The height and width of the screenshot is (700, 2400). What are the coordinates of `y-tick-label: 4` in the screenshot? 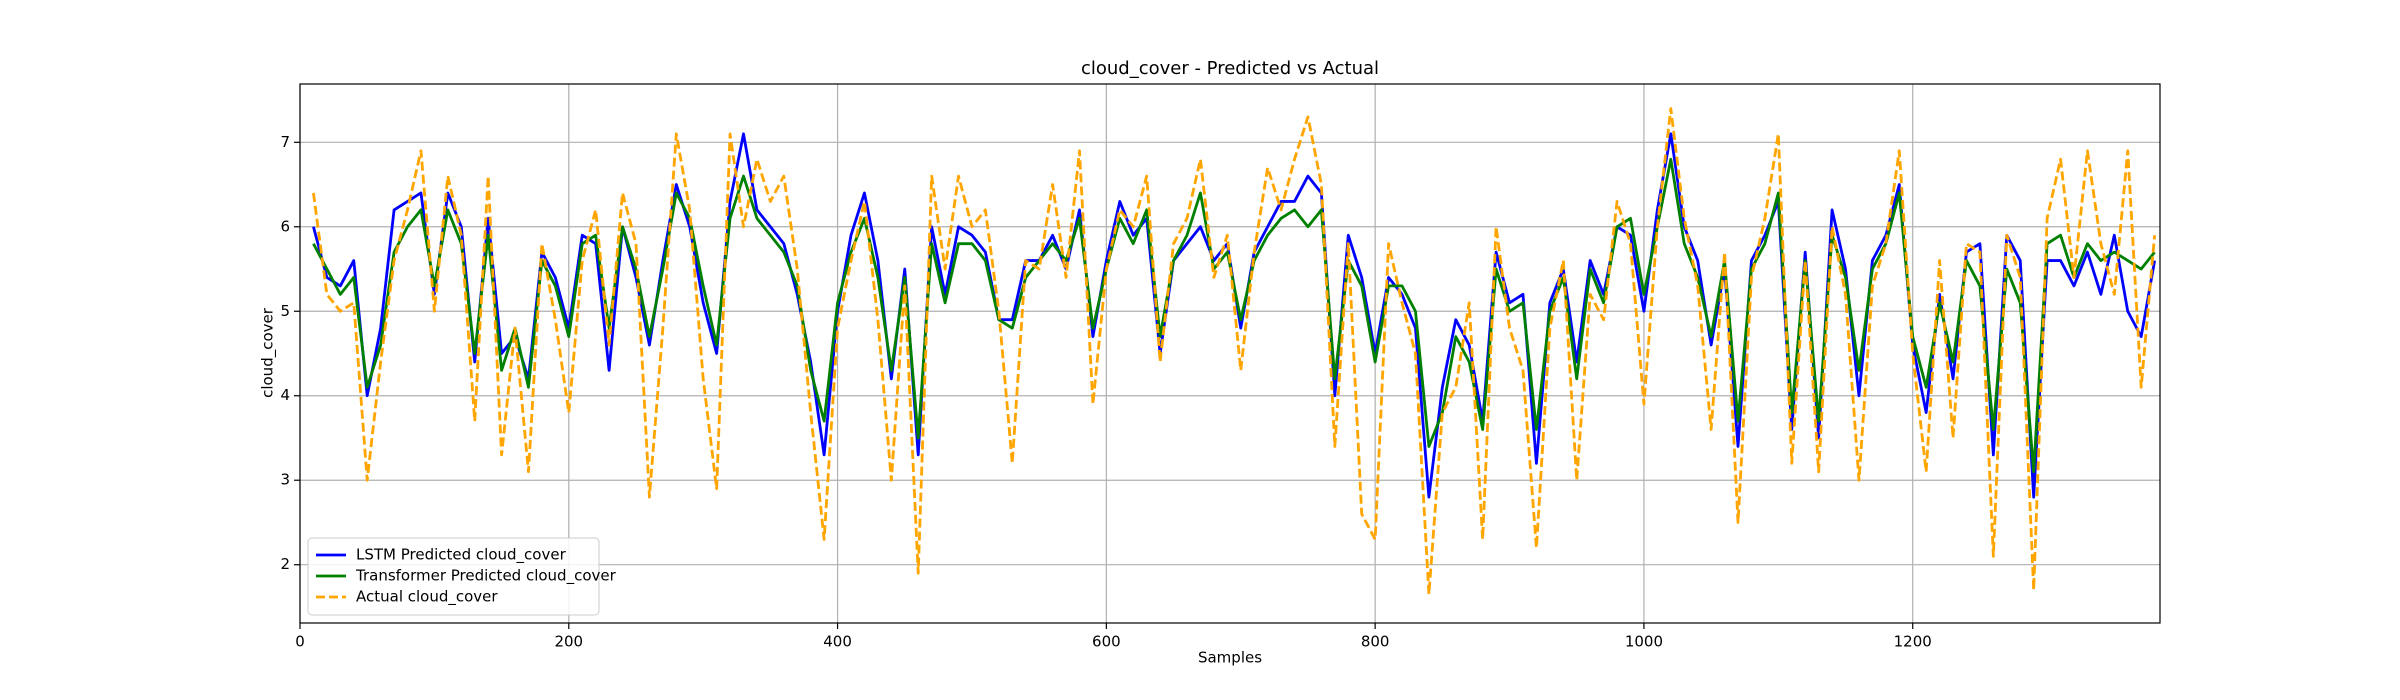 It's located at (285, 395).